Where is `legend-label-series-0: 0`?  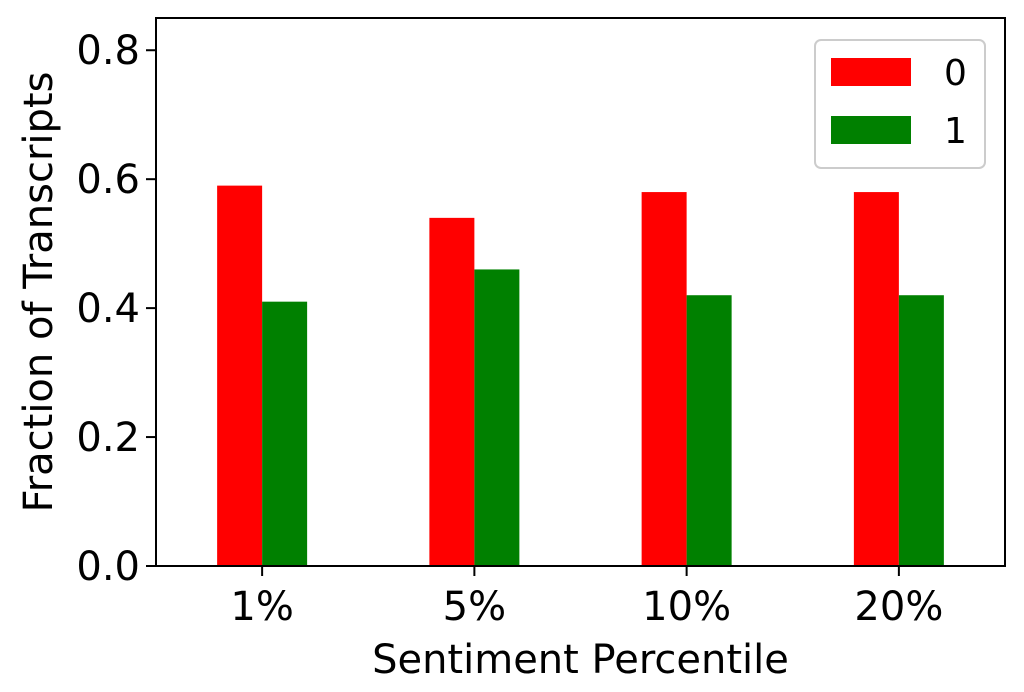 legend-label-series-0: 0 is located at coordinates (955, 73).